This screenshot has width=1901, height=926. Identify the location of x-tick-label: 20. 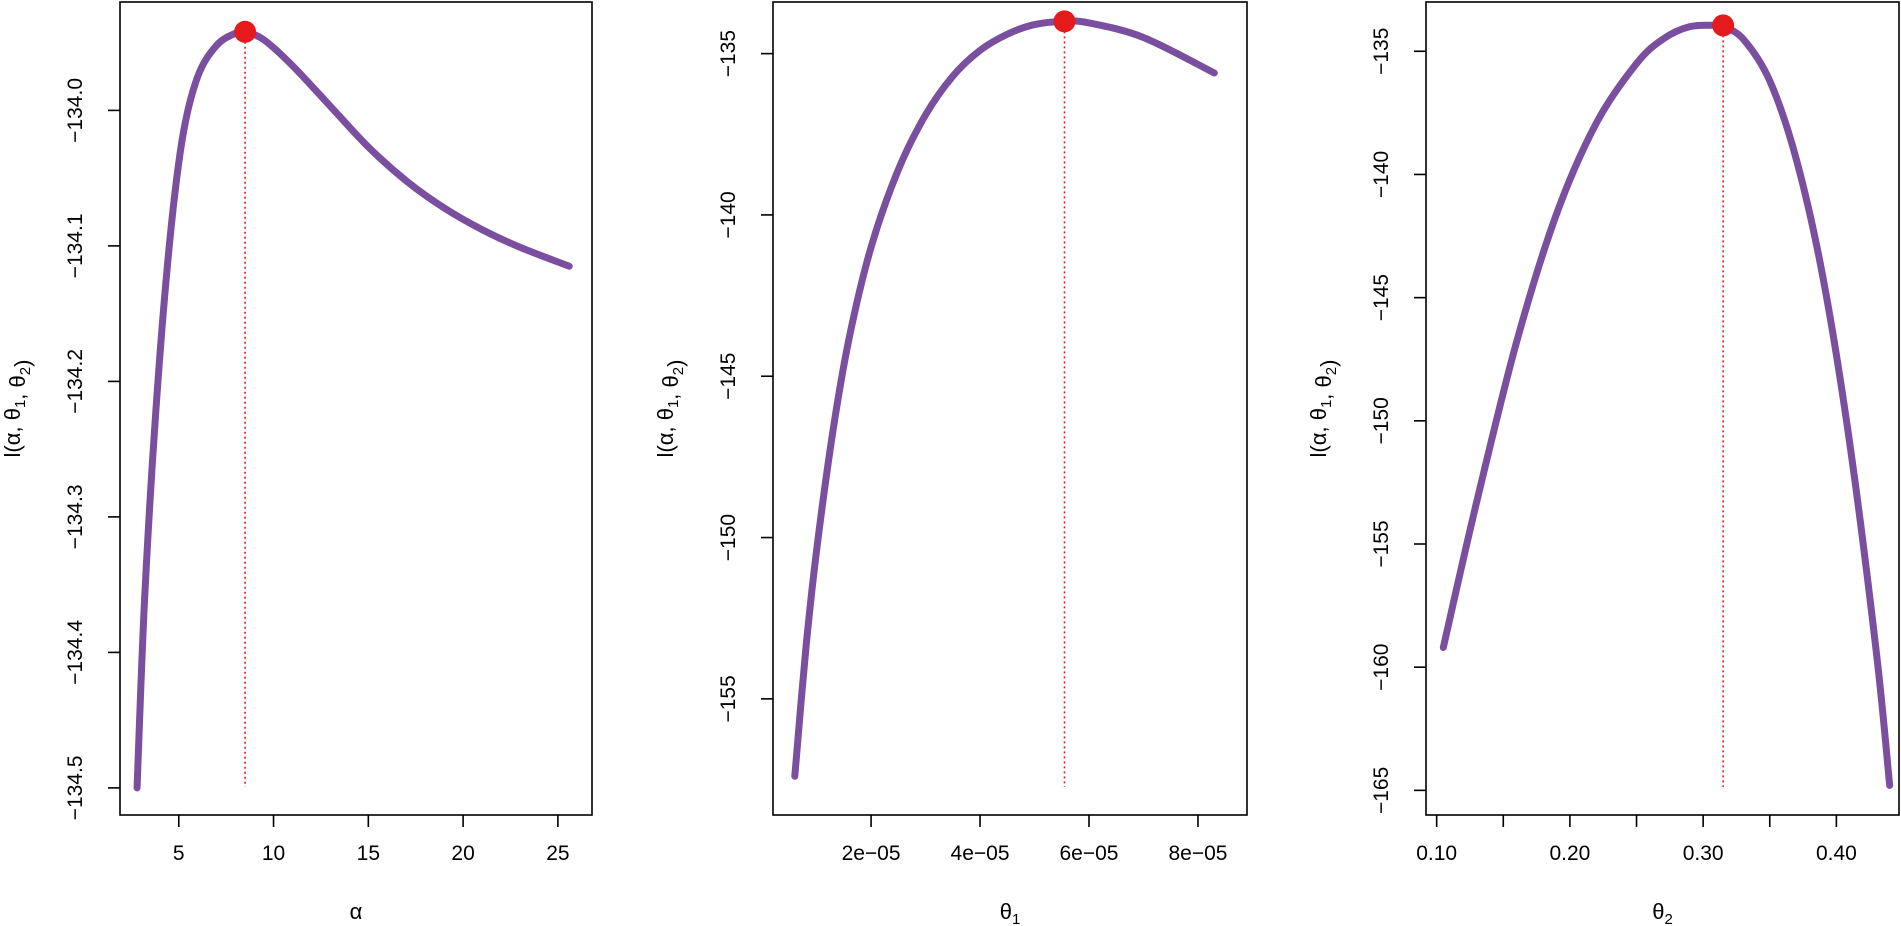
(462, 853).